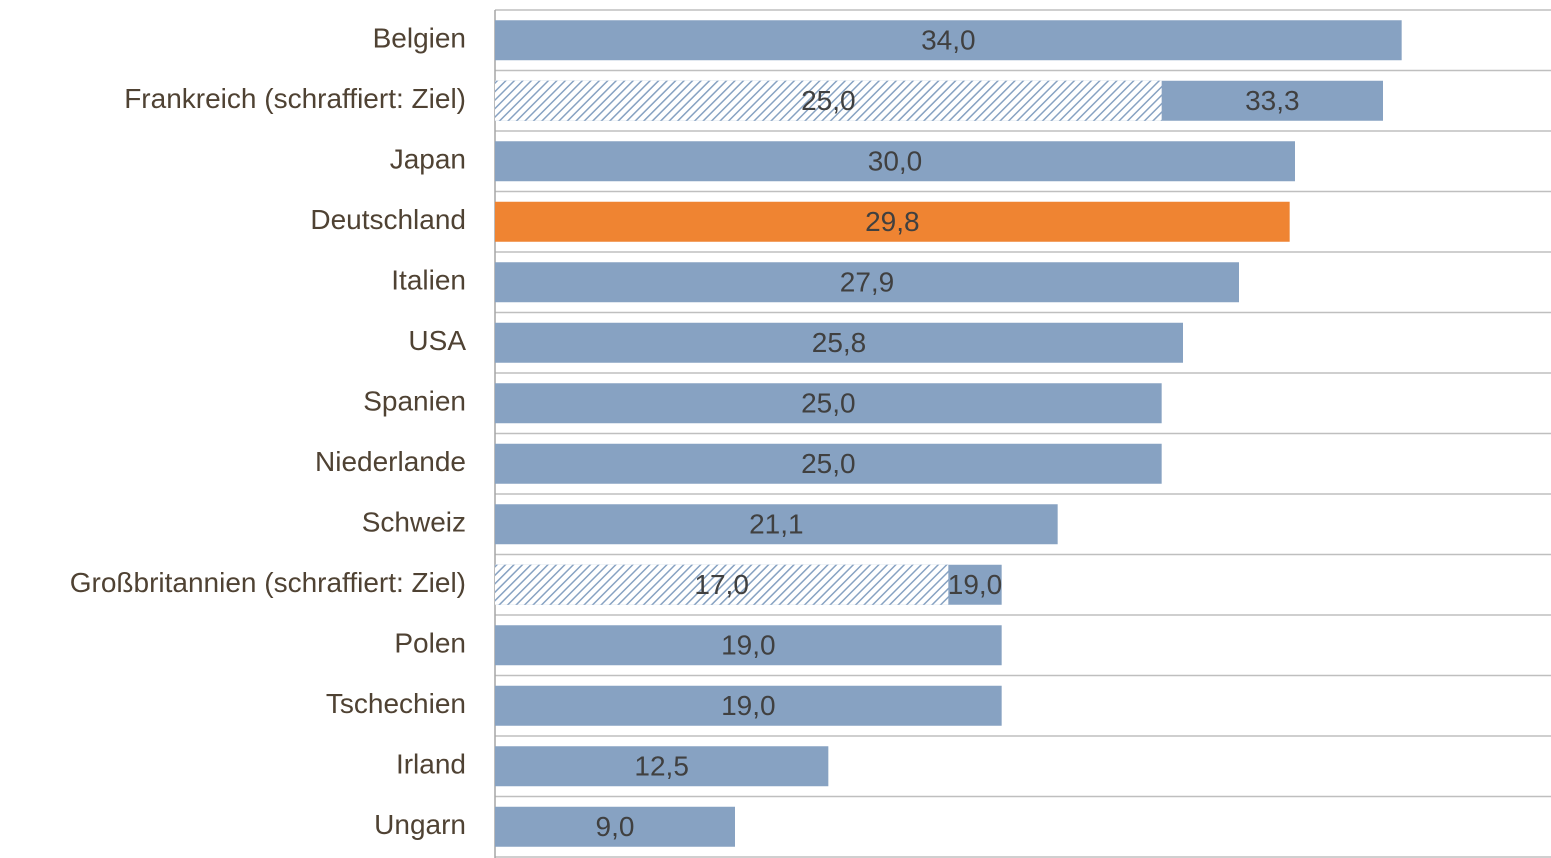  I want to click on category-label: Spanien, so click(414, 401).